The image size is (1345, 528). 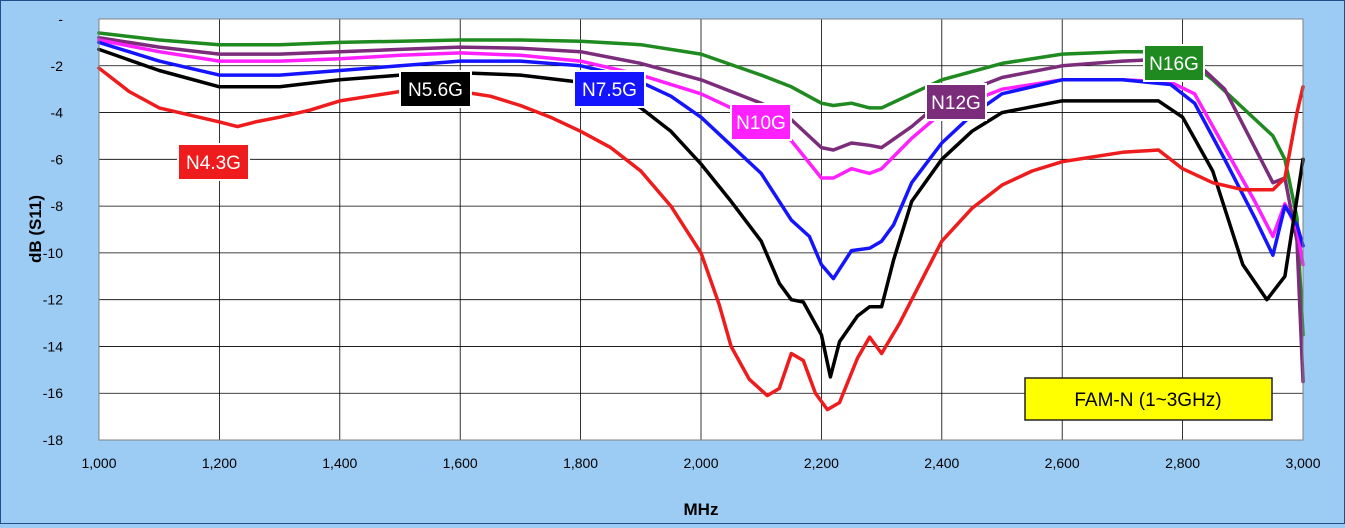 I want to click on y-tick-label: -, so click(x=60, y=19).